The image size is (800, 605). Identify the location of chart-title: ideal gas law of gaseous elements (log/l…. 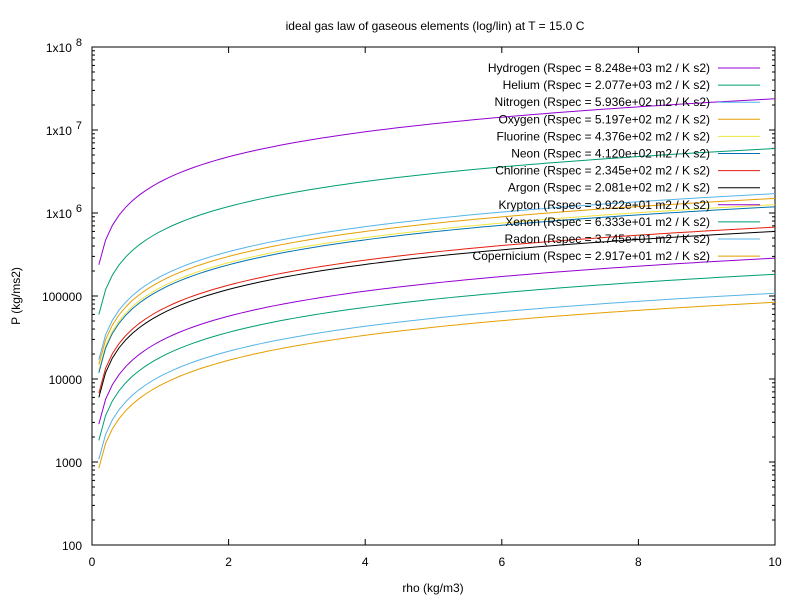
(435, 26).